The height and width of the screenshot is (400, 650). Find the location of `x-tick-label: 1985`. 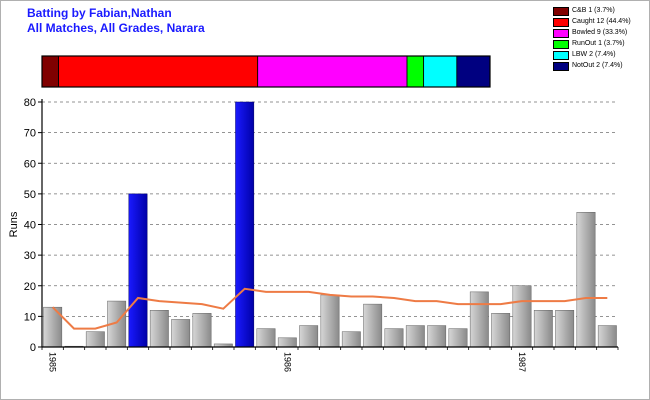

x-tick-label: 1985 is located at coordinates (53, 362).